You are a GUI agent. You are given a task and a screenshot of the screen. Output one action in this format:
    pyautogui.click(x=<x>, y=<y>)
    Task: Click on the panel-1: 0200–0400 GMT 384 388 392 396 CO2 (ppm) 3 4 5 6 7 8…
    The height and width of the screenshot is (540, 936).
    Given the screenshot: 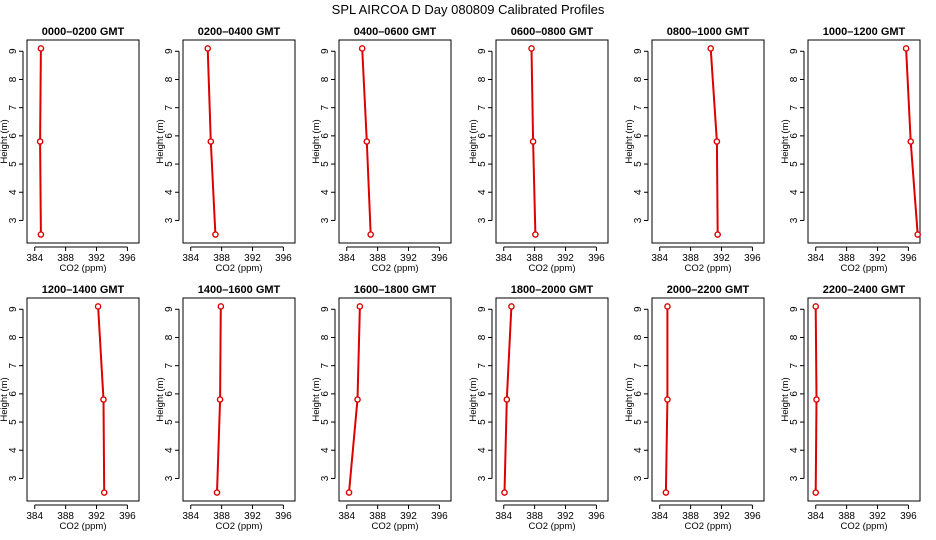 What is the action you would take?
    pyautogui.click(x=225, y=150)
    